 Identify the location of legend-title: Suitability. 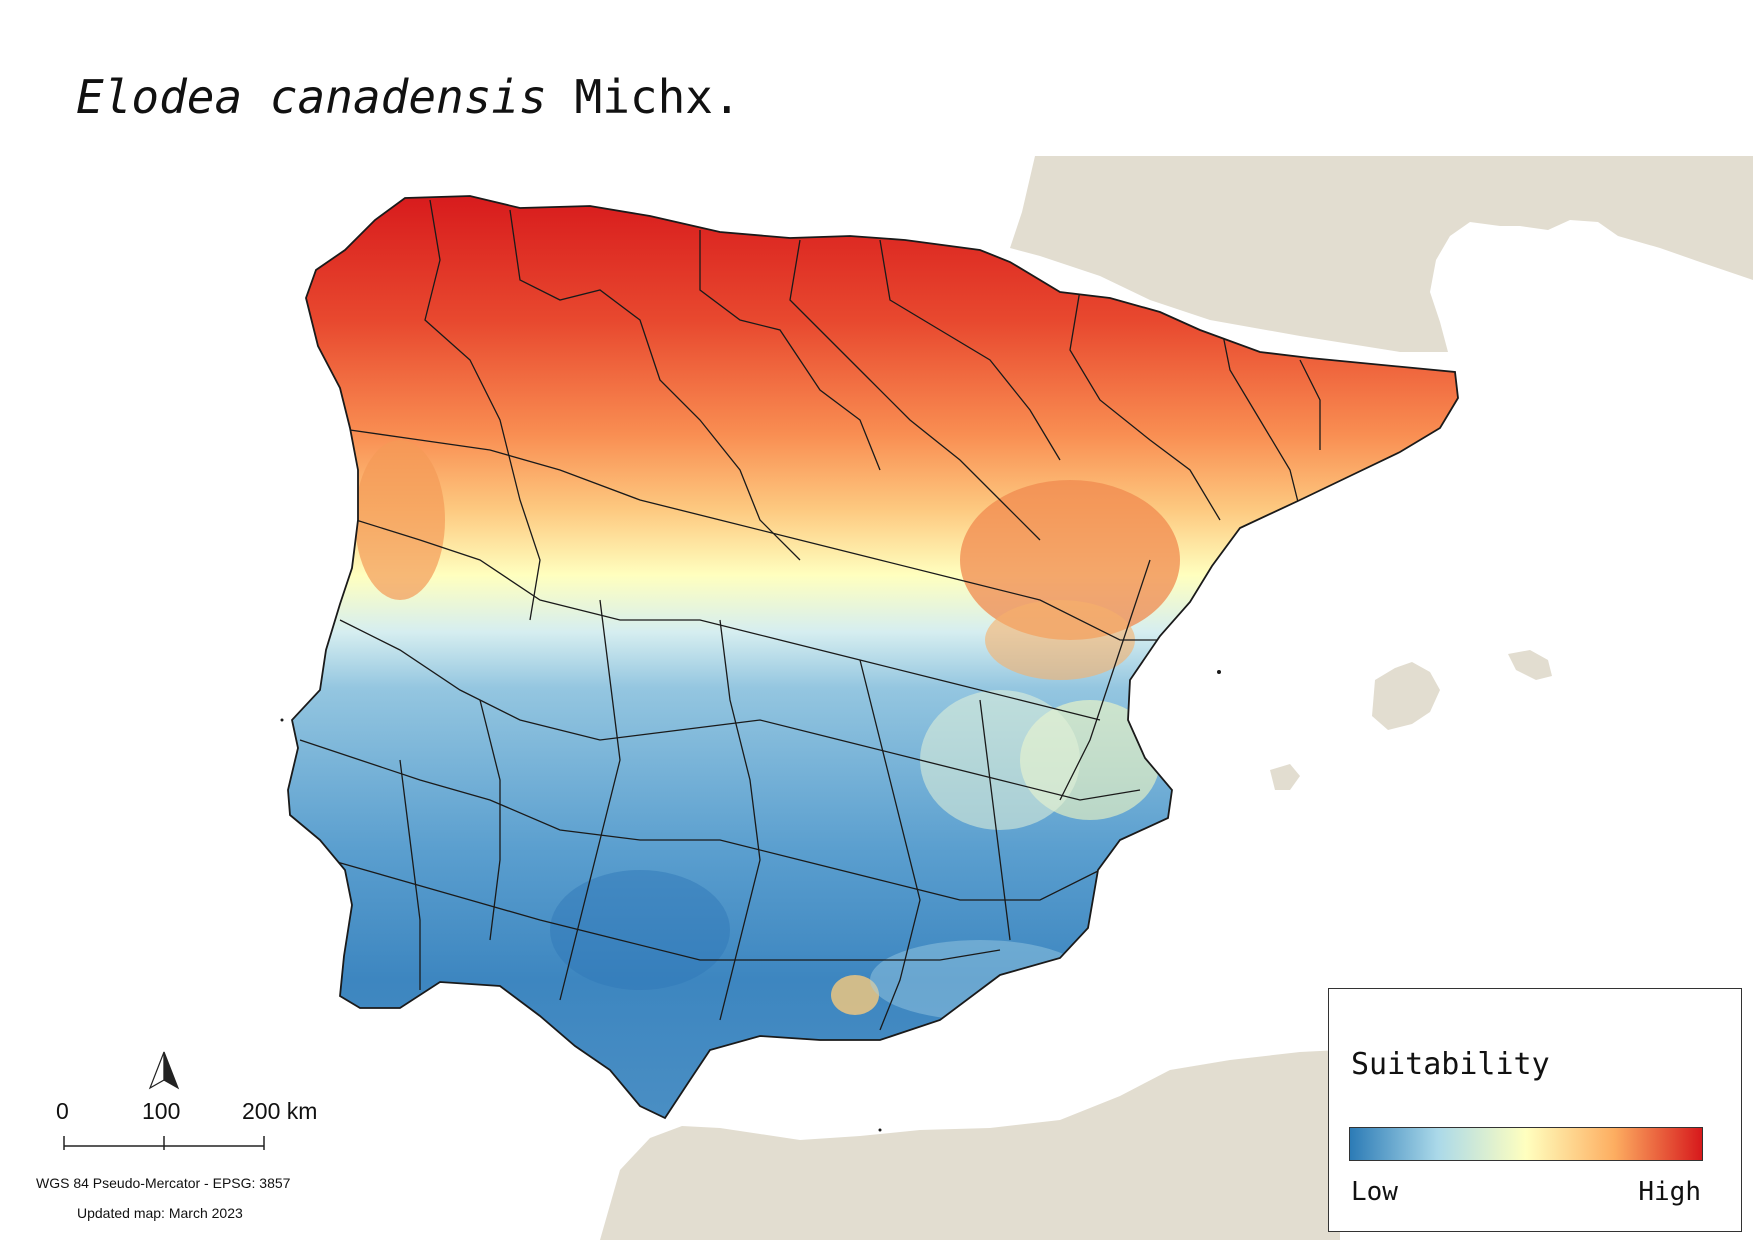
(1450, 1064).